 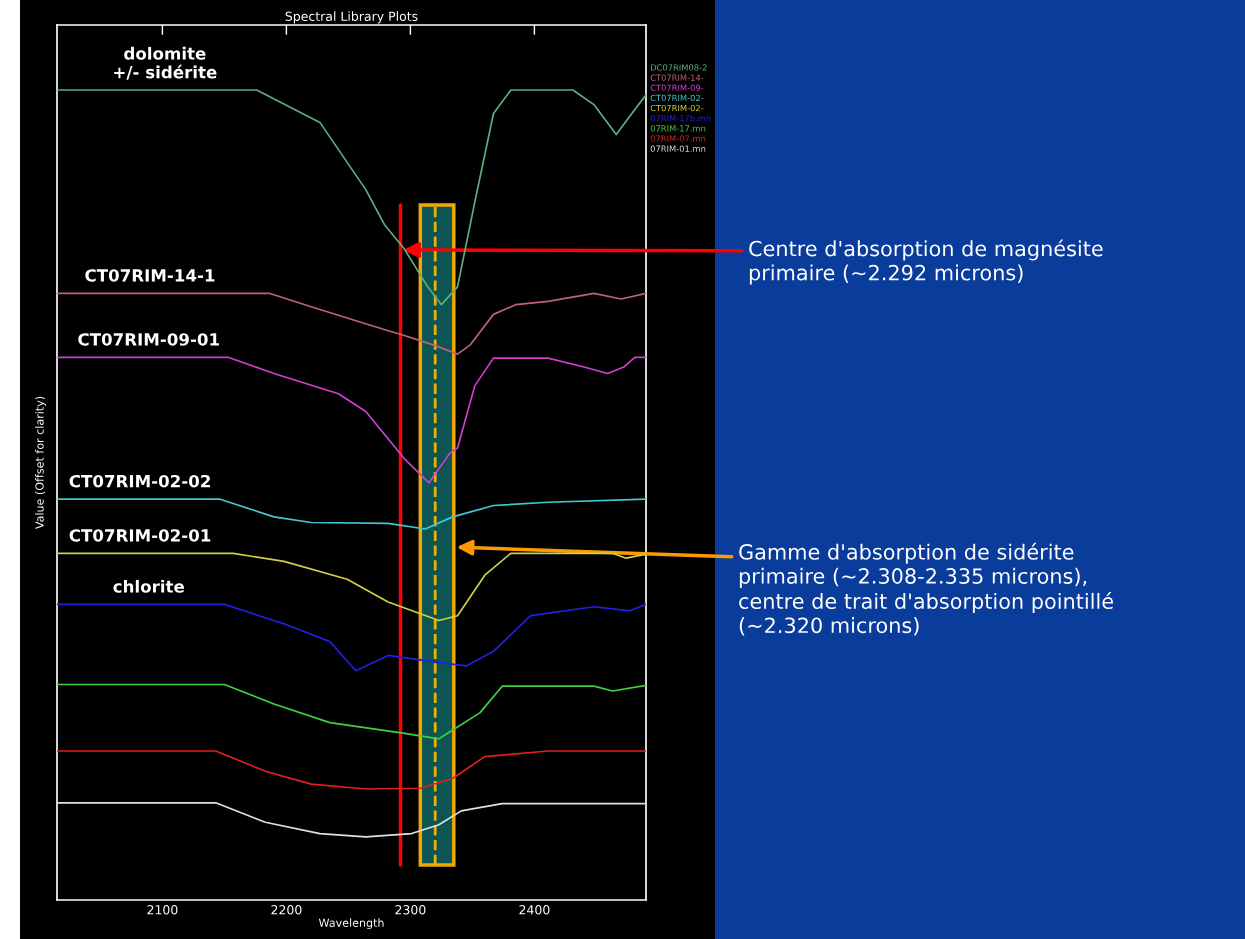 I want to click on annotation: CT07RIM-02-02, so click(x=139, y=481).